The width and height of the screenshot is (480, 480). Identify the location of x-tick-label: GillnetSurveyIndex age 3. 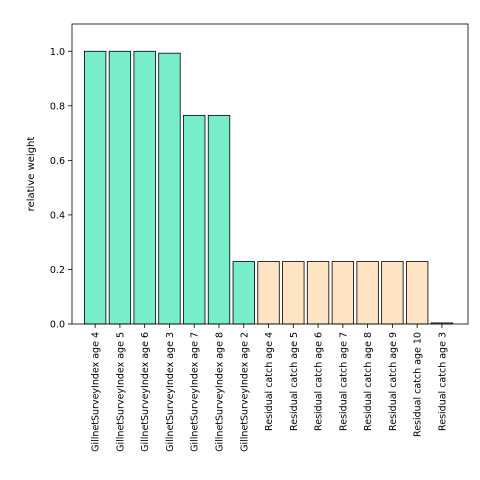
(170, 392).